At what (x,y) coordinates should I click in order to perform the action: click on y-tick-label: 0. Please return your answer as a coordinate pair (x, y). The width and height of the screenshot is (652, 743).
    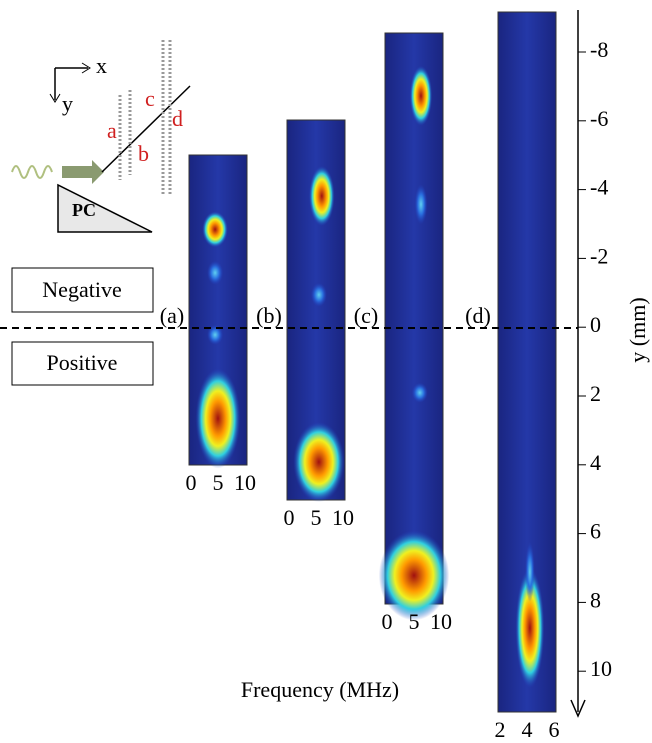
    Looking at the image, I should click on (595, 324).